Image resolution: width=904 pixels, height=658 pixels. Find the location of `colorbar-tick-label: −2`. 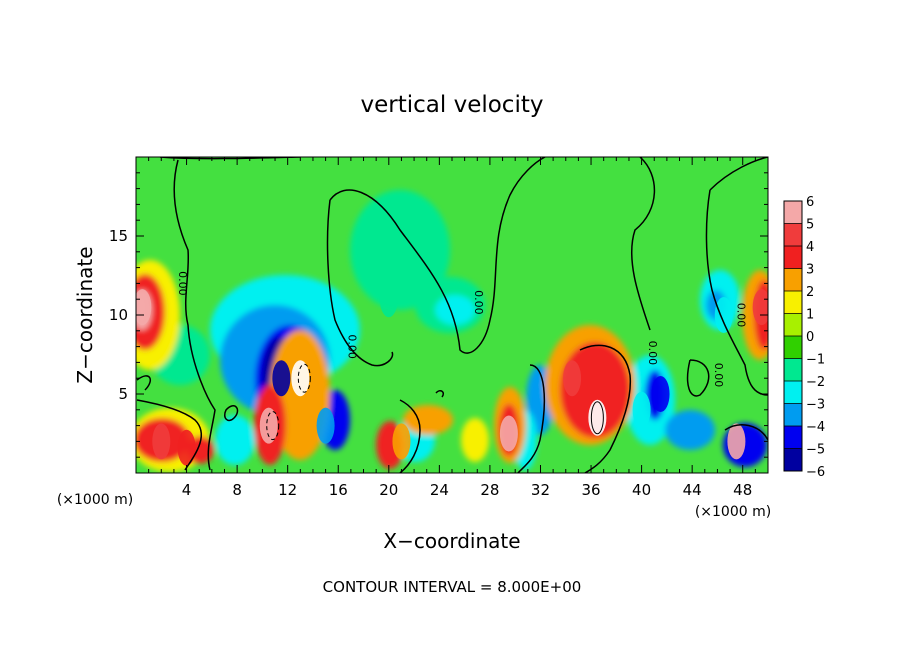

colorbar-tick-label: −2 is located at coordinates (815, 382).